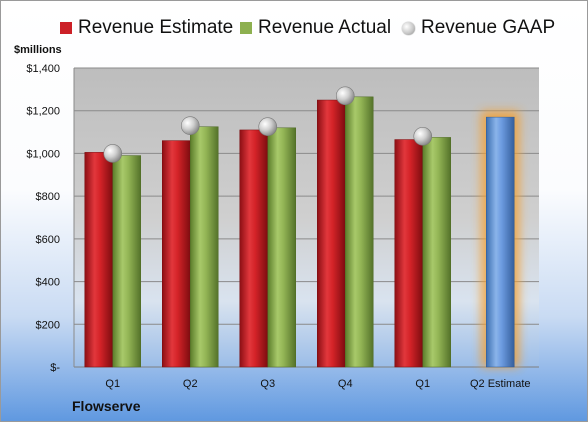 The width and height of the screenshot is (588, 422). Describe the element at coordinates (66, 28) in the screenshot. I see `legend-swatch-red` at that location.